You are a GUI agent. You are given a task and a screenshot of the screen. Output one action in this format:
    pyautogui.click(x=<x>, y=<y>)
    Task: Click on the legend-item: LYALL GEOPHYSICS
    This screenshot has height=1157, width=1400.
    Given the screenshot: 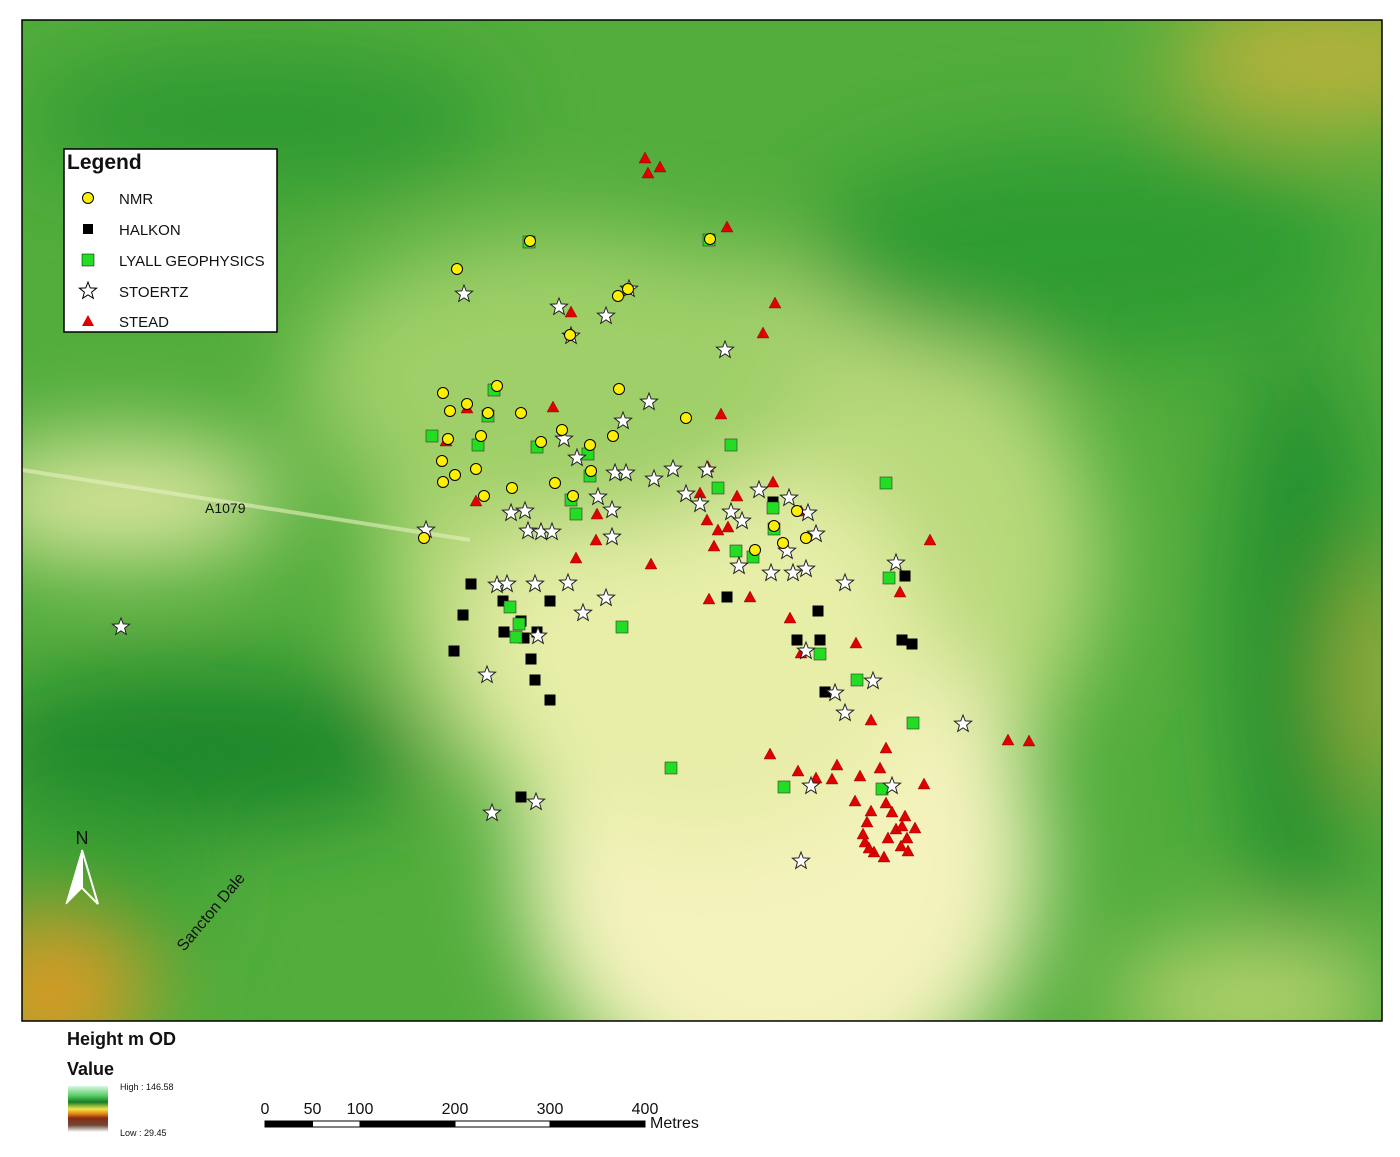 What is the action you would take?
    pyautogui.click(x=192, y=261)
    